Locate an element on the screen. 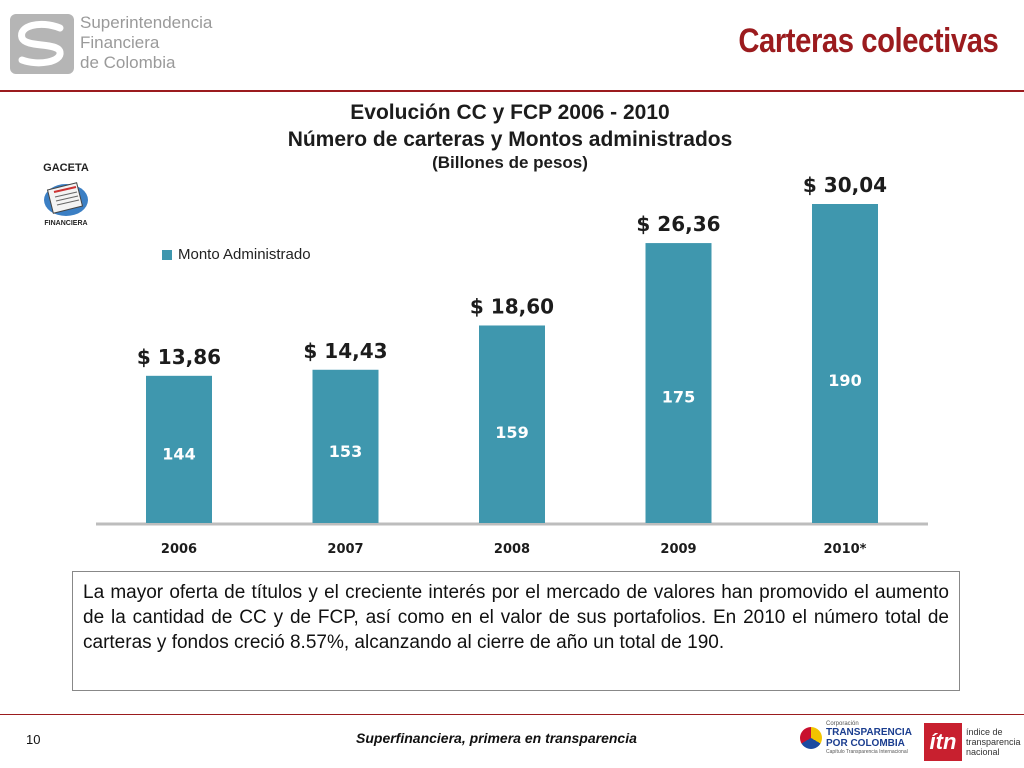  superfinanciera-logo-icon is located at coordinates (42, 44).